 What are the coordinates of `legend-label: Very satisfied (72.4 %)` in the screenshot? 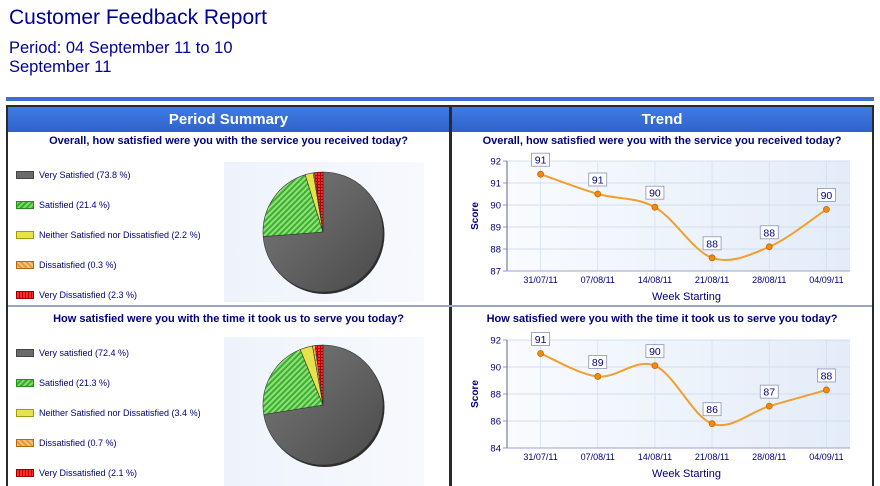 It's located at (84, 353).